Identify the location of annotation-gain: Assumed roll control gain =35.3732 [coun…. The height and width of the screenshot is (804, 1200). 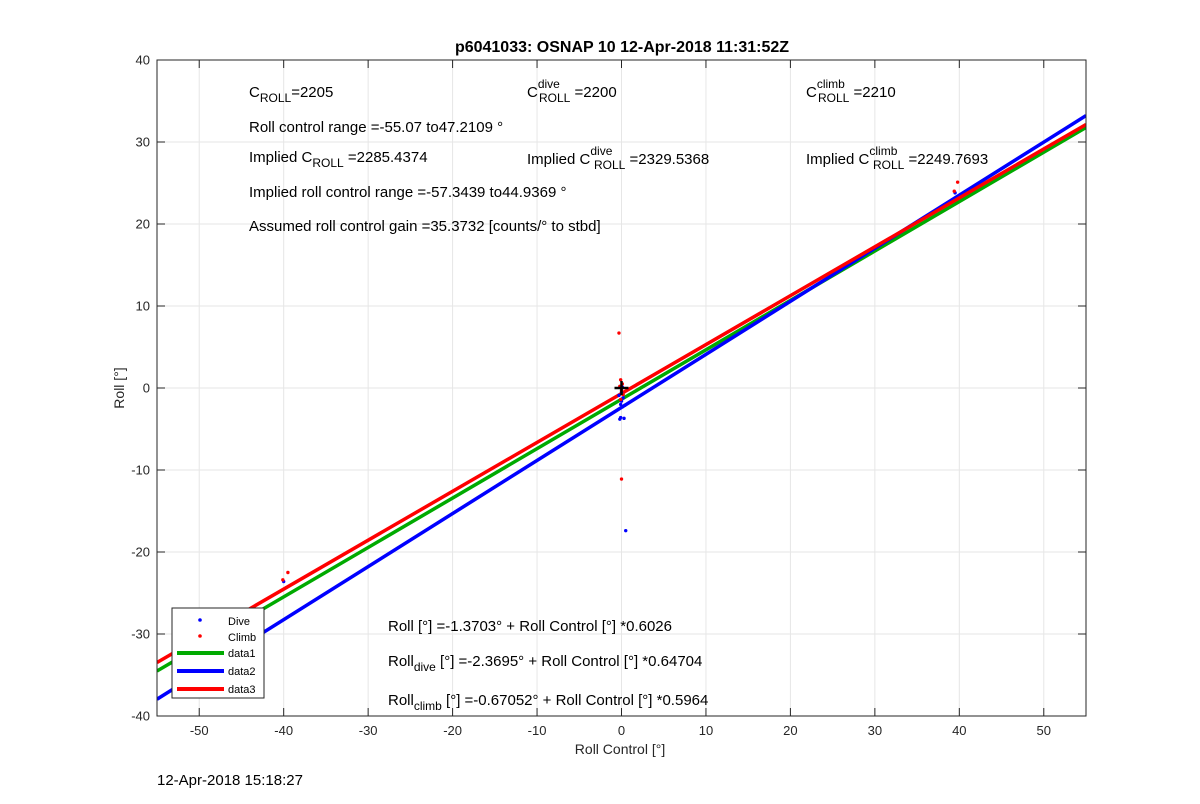
(425, 226).